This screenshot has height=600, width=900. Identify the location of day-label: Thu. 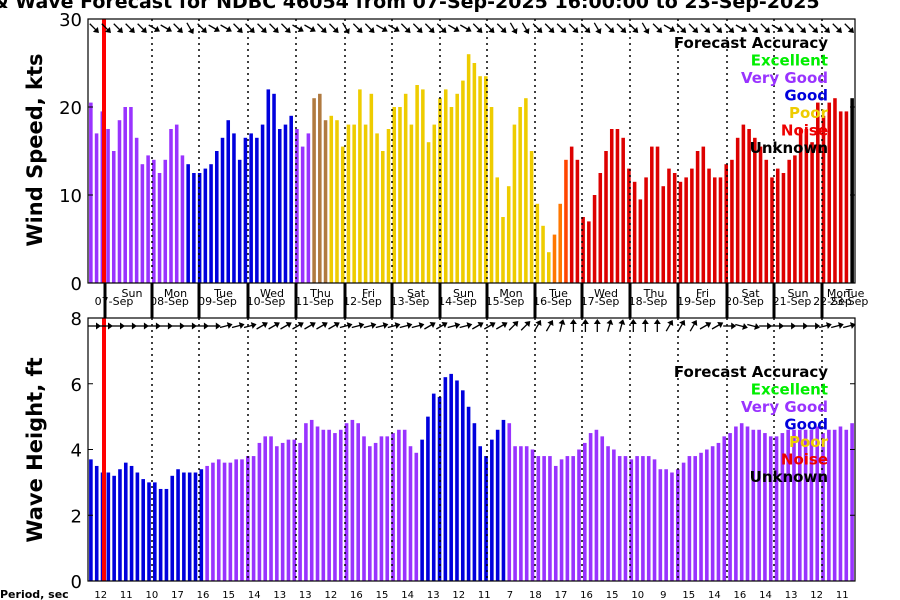
(320, 293).